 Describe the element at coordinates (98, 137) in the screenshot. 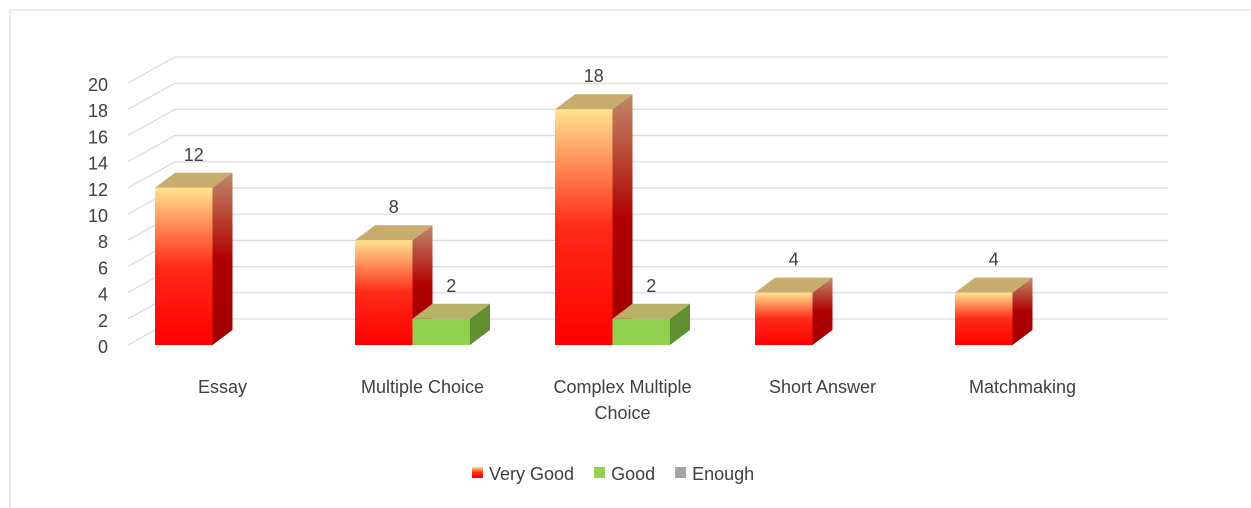

I see `y-tick-label: 16` at that location.